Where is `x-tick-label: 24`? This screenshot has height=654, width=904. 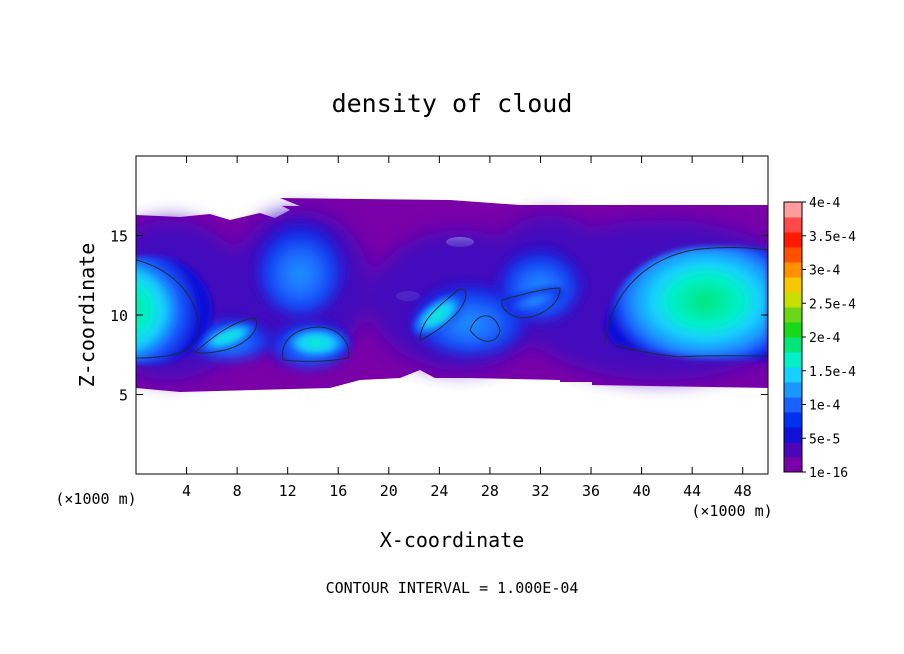
x-tick-label: 24 is located at coordinates (439, 491).